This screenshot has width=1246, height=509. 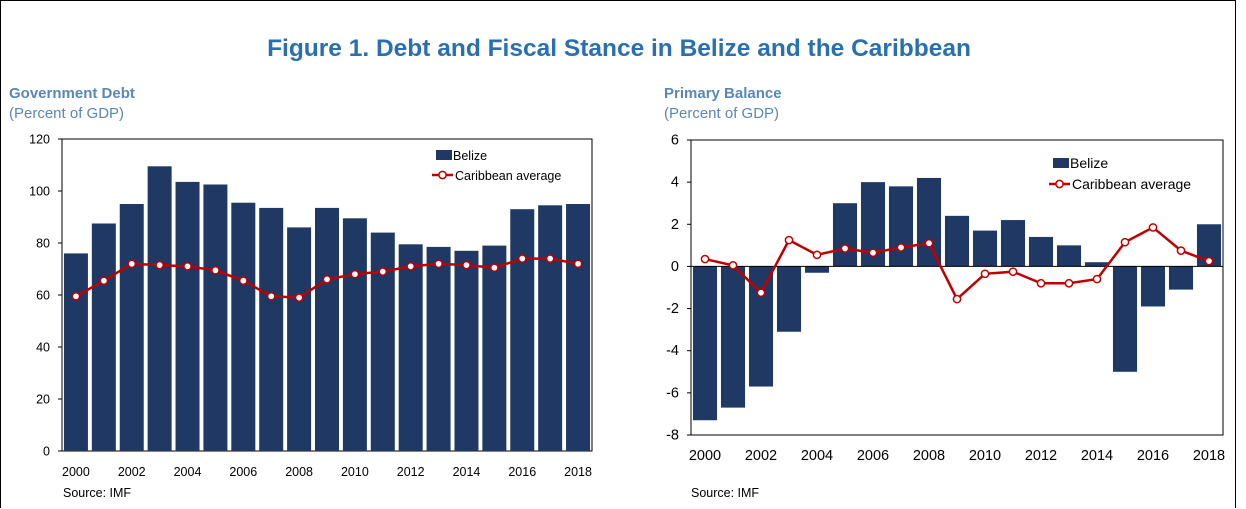 What do you see at coordinates (271, 296) in the screenshot?
I see `debt-average-point-2007` at bounding box center [271, 296].